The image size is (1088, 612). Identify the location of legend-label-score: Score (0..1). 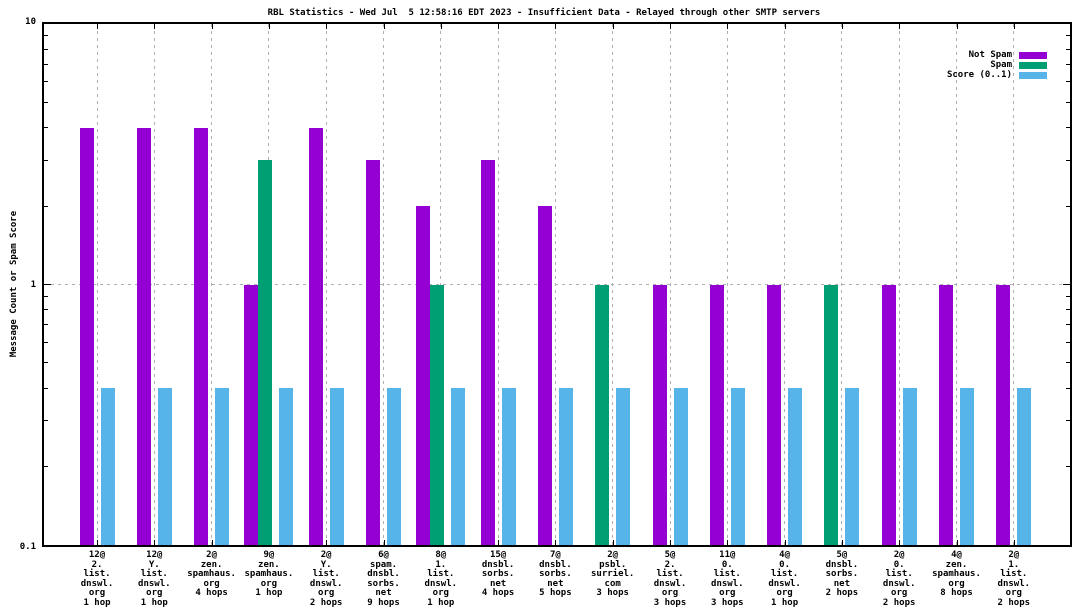
(979, 75).